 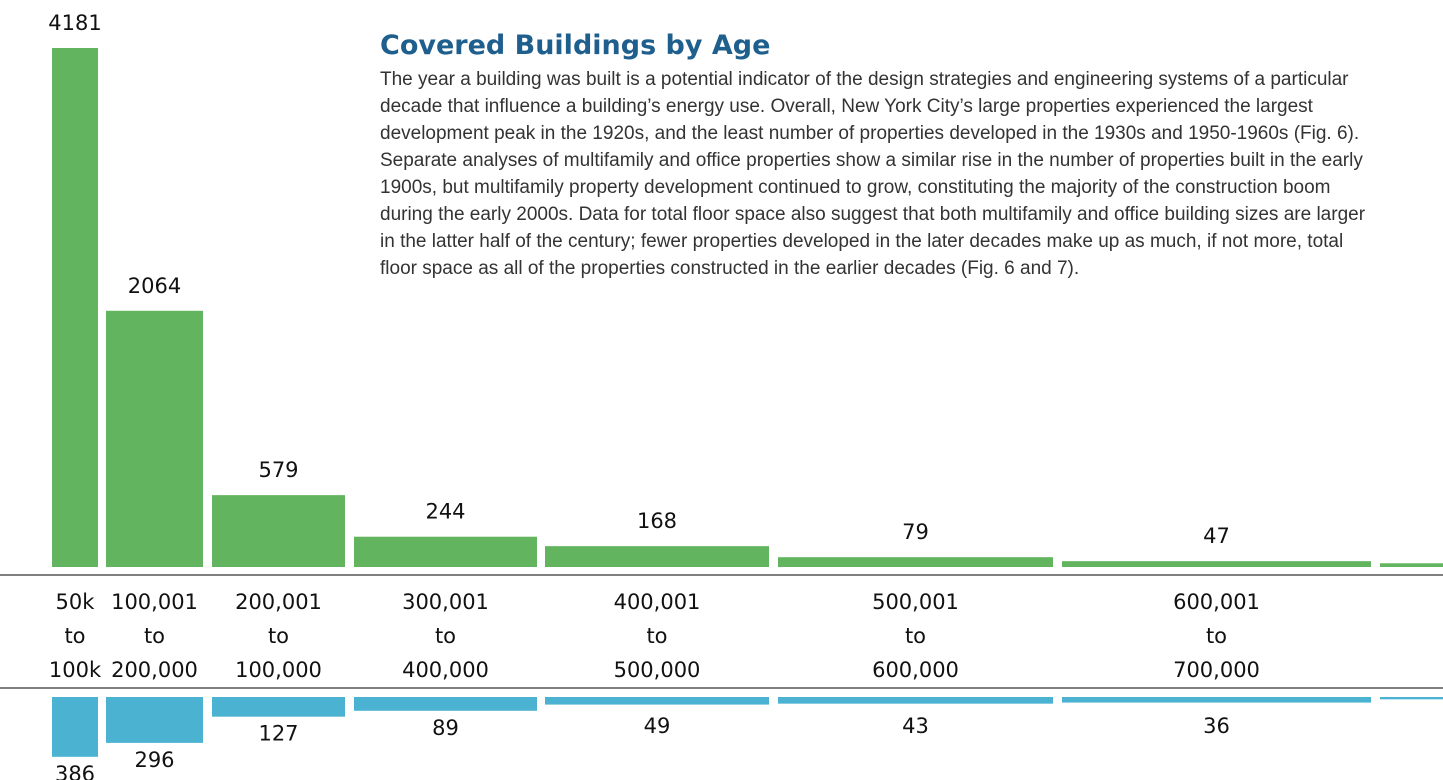 I want to click on value-label: 579, so click(x=278, y=470).